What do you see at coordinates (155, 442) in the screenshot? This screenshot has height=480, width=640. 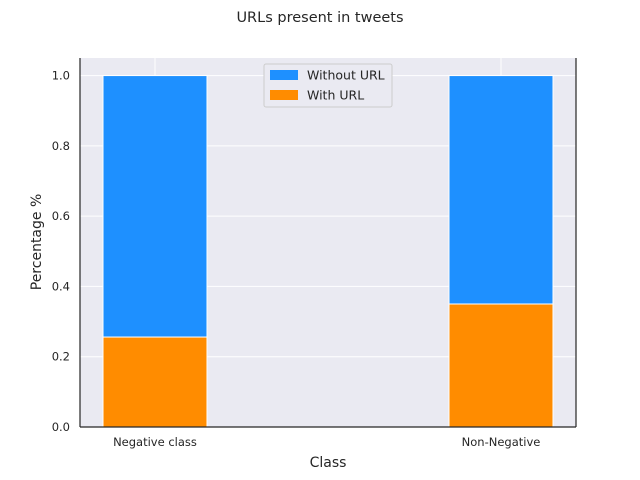 I see `x-tick-label: Negative class` at bounding box center [155, 442].